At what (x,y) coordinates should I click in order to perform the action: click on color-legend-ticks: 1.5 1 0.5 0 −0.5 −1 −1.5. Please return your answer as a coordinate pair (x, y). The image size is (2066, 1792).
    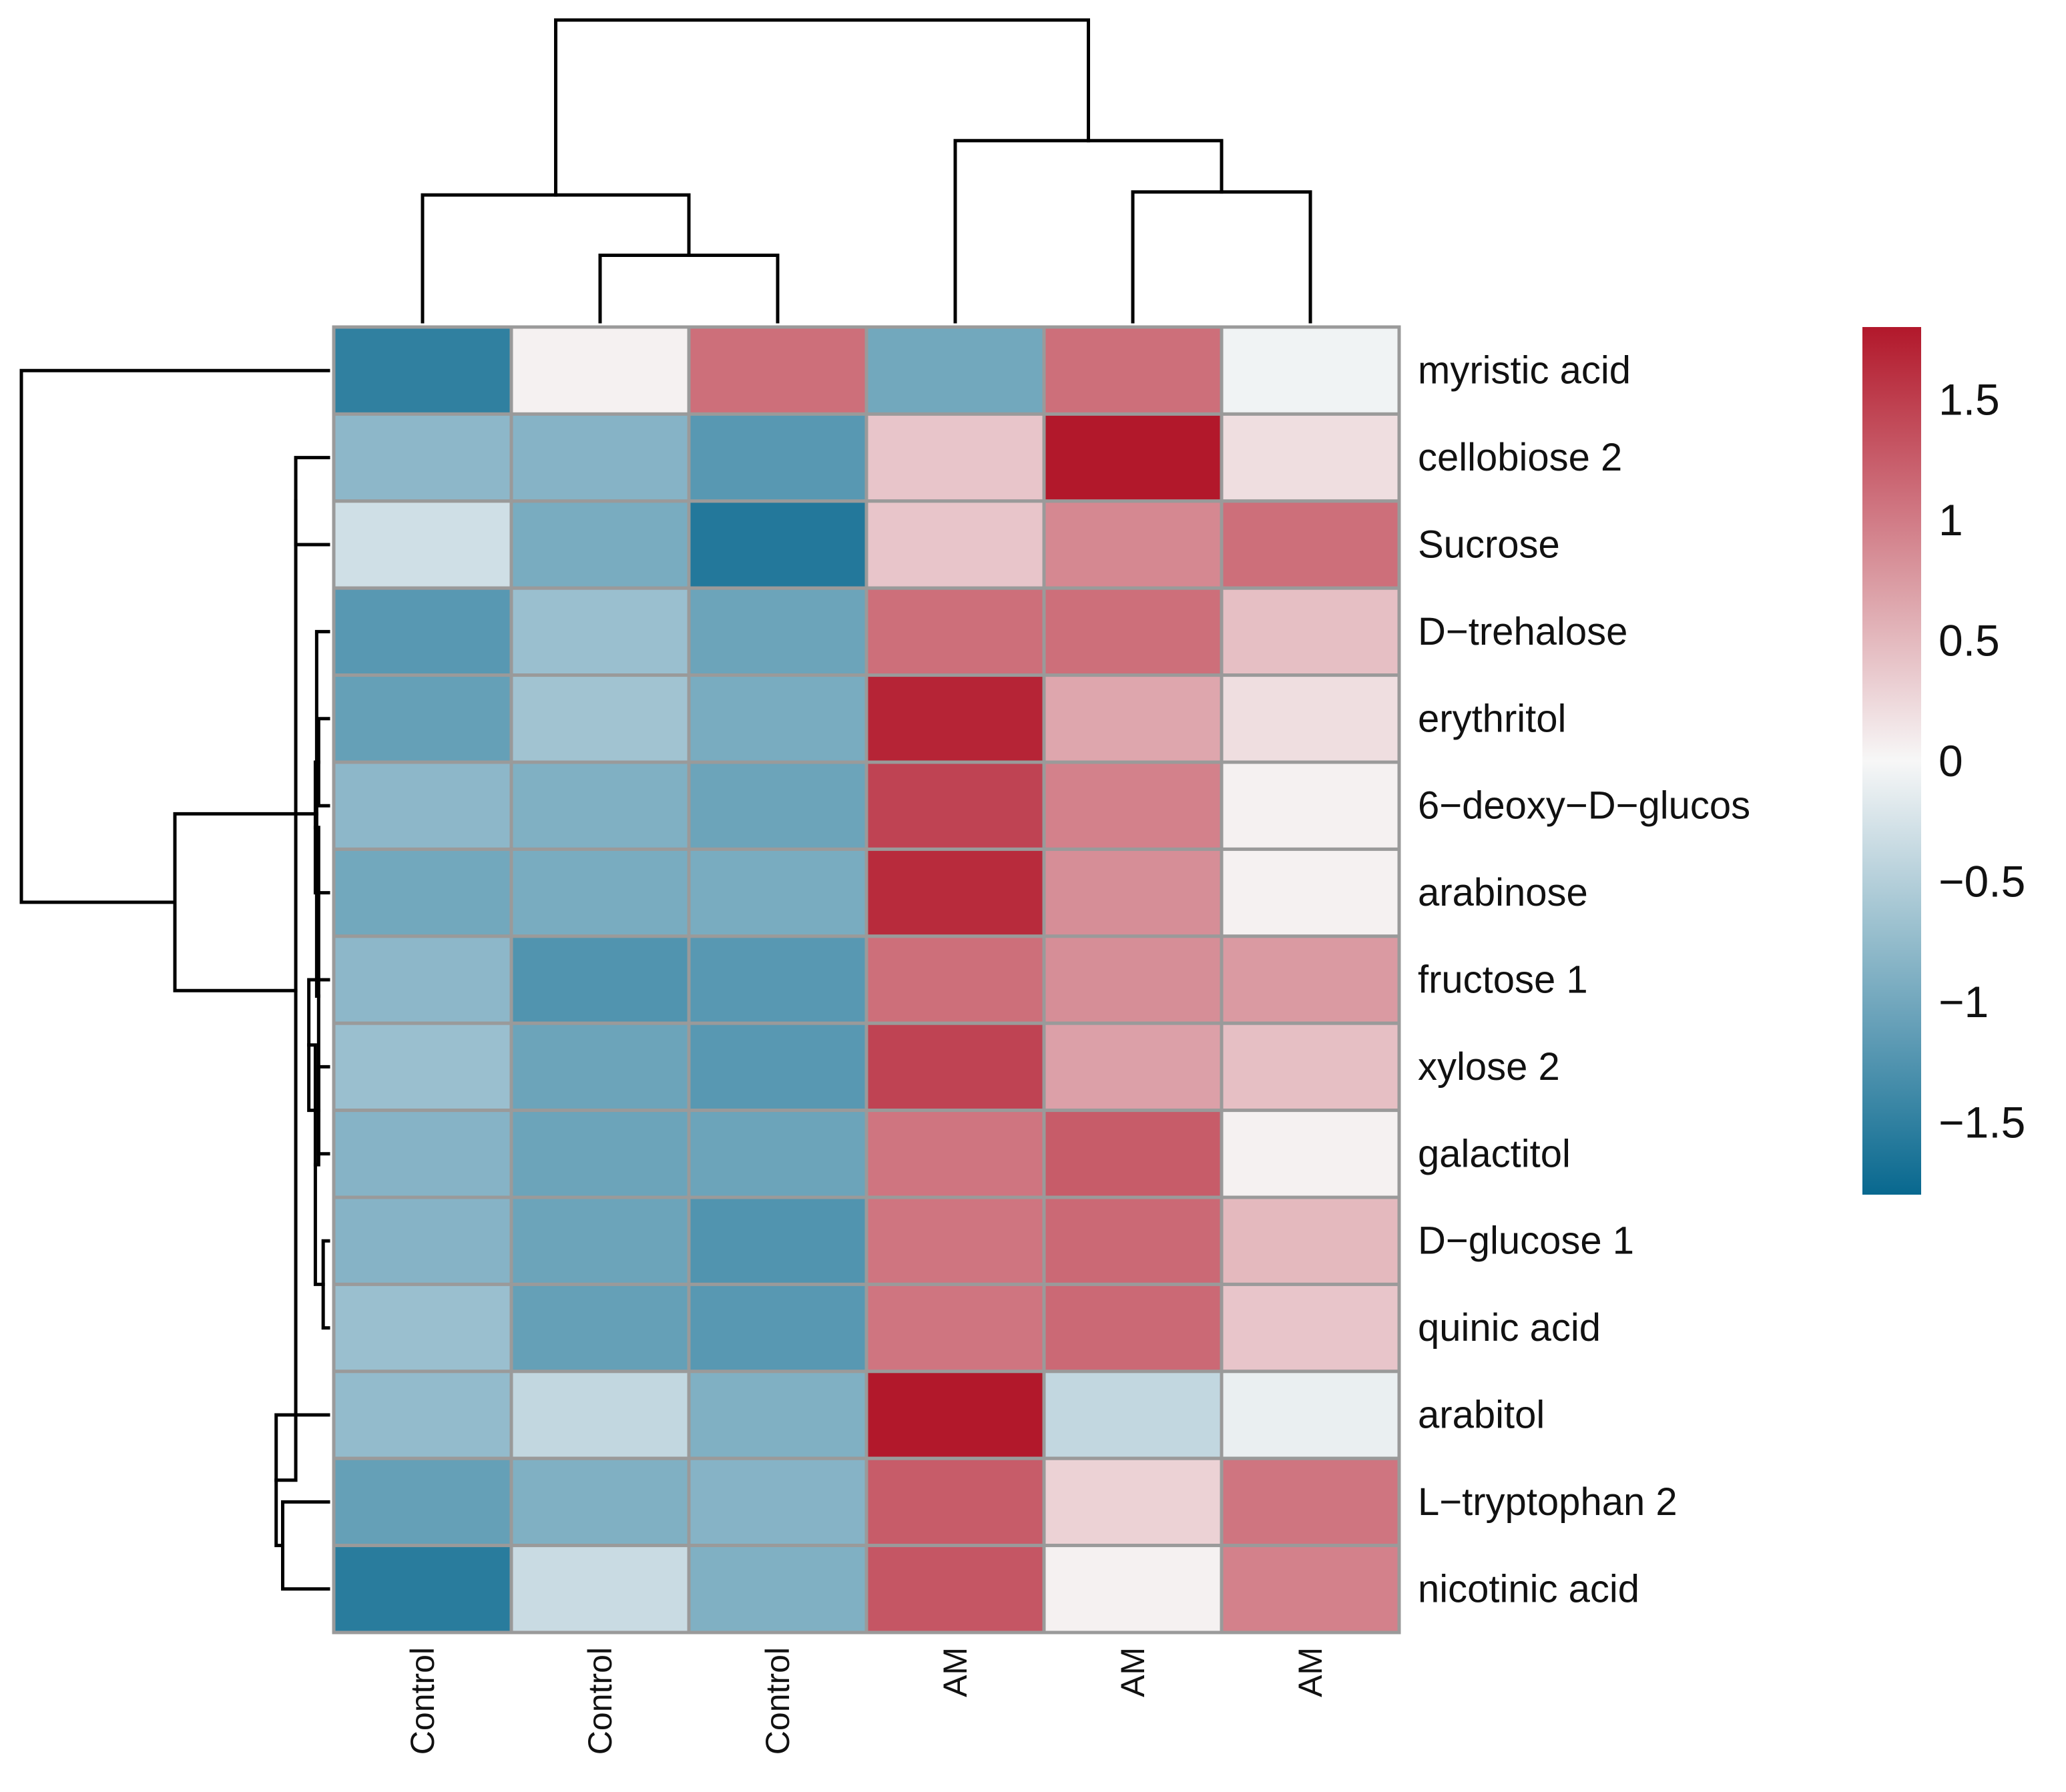
    Looking at the image, I should click on (1982, 760).